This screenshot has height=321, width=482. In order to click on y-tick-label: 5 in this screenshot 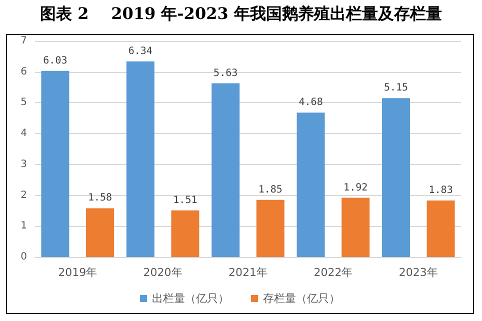, I will do `click(23, 102)`.